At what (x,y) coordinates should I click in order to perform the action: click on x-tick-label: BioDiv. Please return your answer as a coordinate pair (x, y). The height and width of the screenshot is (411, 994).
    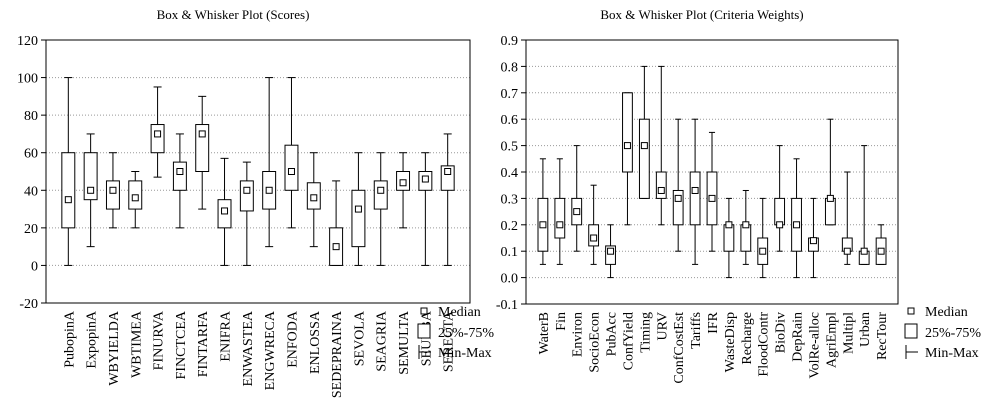
    Looking at the image, I should click on (781, 332).